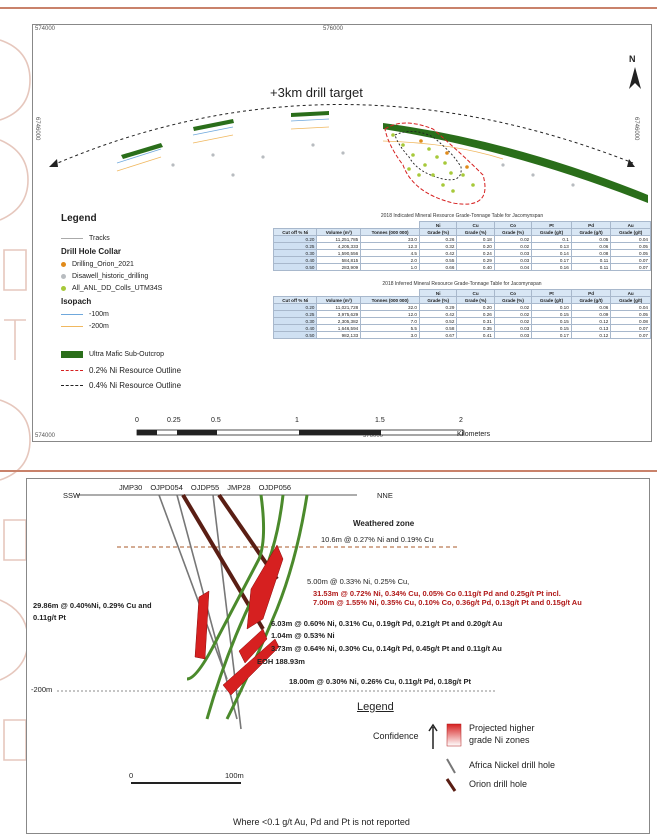 The width and height of the screenshot is (657, 840). Describe the element at coordinates (131, 775) in the screenshot. I see `section-scale-zero: 0` at that location.